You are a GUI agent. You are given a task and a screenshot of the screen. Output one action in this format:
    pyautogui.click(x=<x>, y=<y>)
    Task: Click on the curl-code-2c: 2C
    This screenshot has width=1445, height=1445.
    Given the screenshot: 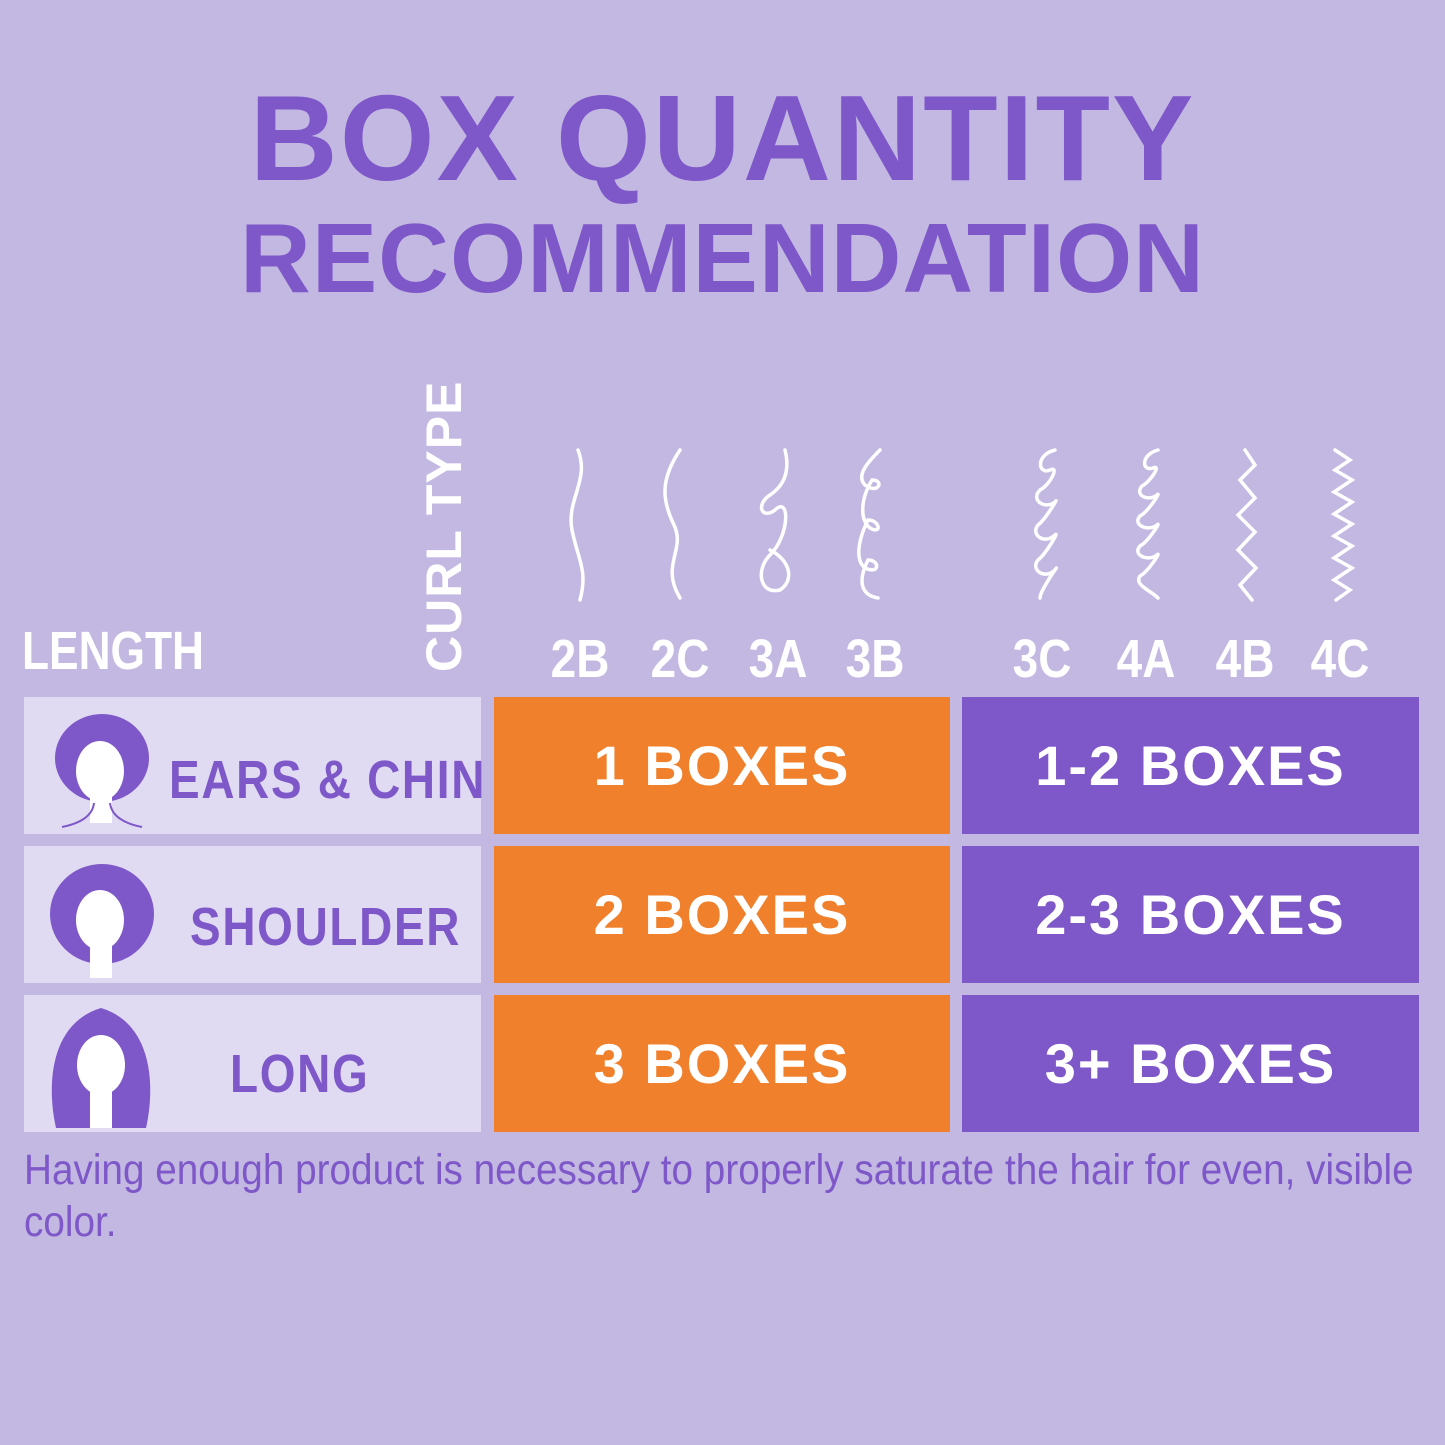 What is the action you would take?
    pyautogui.click(x=680, y=659)
    